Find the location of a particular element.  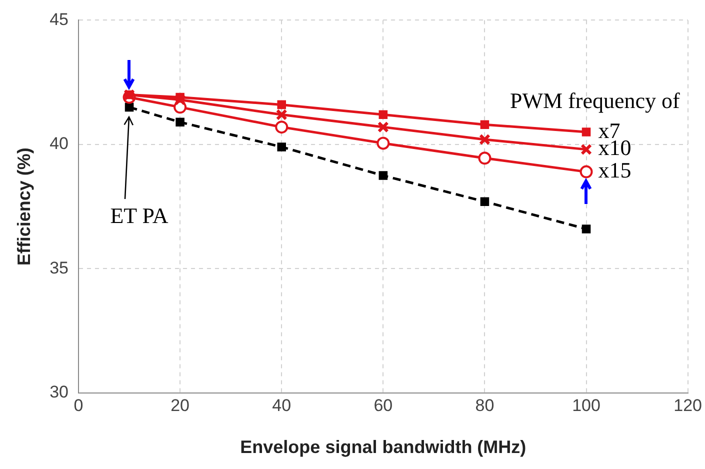

annotation: ET PA is located at coordinates (139, 215).